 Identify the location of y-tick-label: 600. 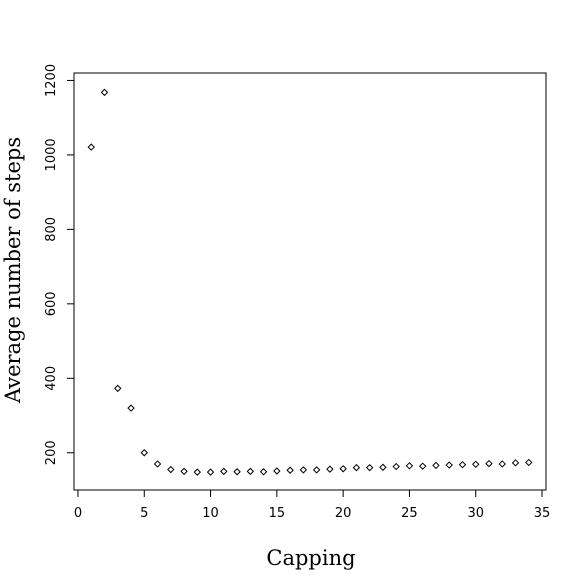
(51, 303).